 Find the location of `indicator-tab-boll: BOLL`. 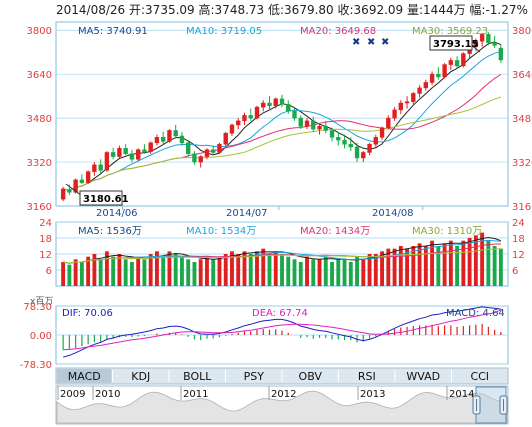

indicator-tab-boll: BOLL is located at coordinates (196, 376).